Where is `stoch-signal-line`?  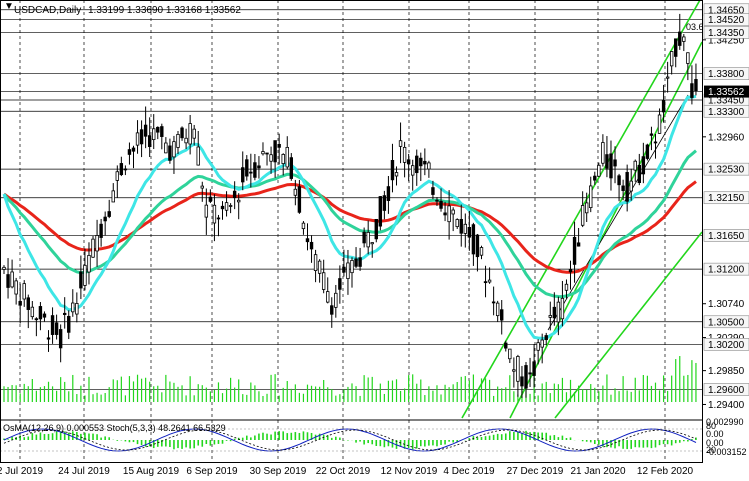
stoch-signal-line is located at coordinates (350, 440).